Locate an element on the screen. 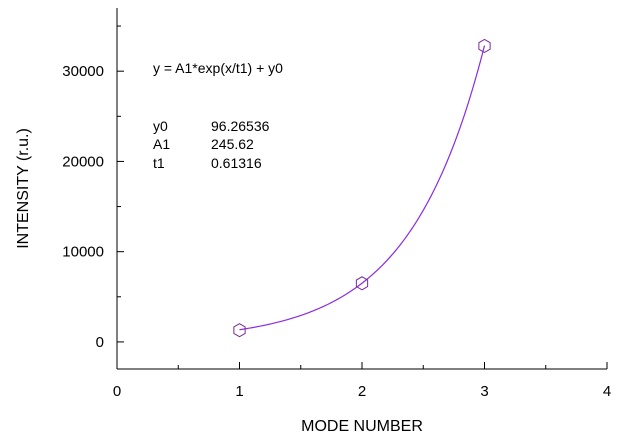  param-value-y0: 96.26536 is located at coordinates (240, 126).